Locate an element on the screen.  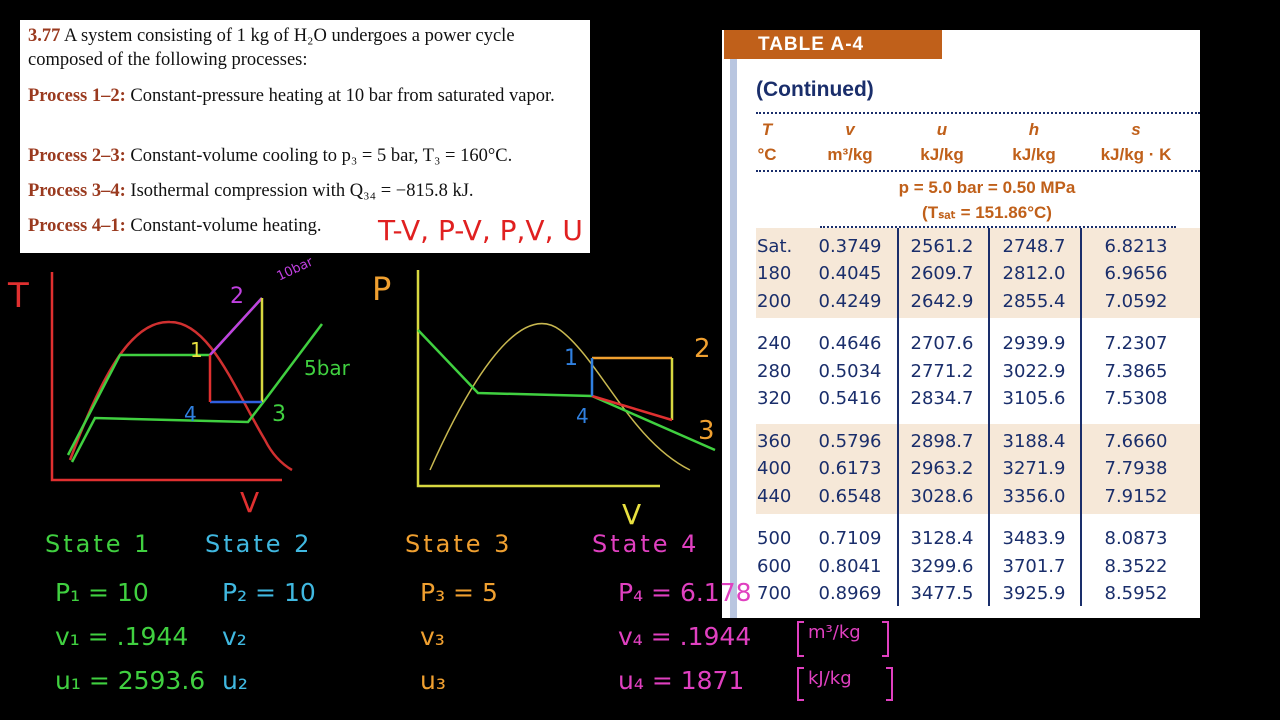
table-cell: 0.5796 is located at coordinates (850, 441).